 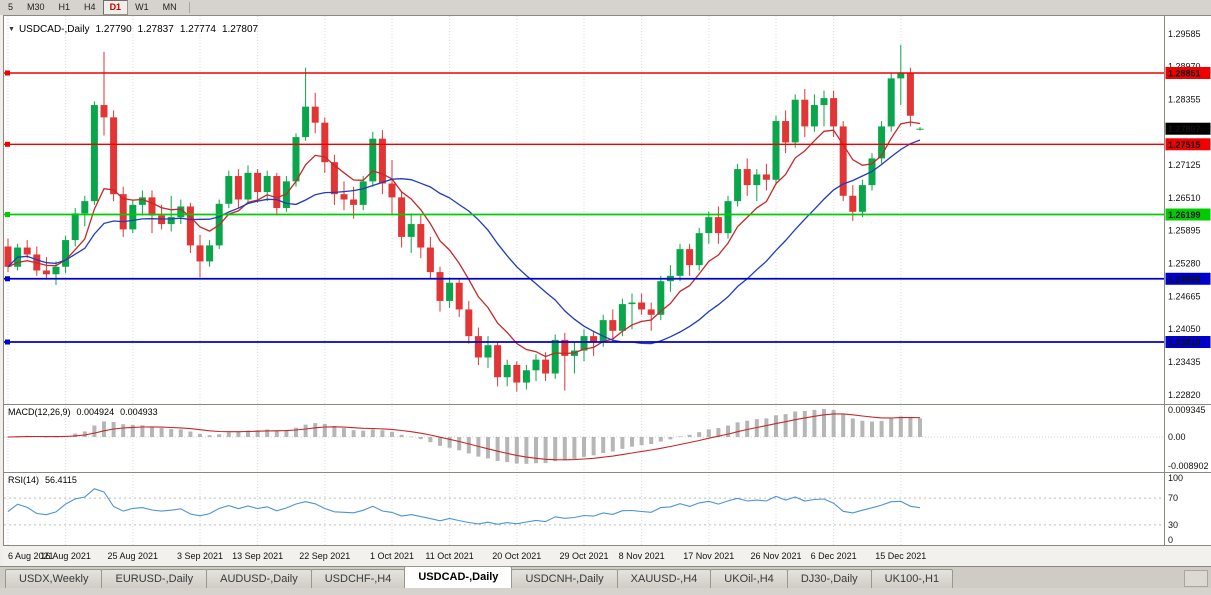 I want to click on y-axis-label: 1.25280, so click(x=1184, y=264).